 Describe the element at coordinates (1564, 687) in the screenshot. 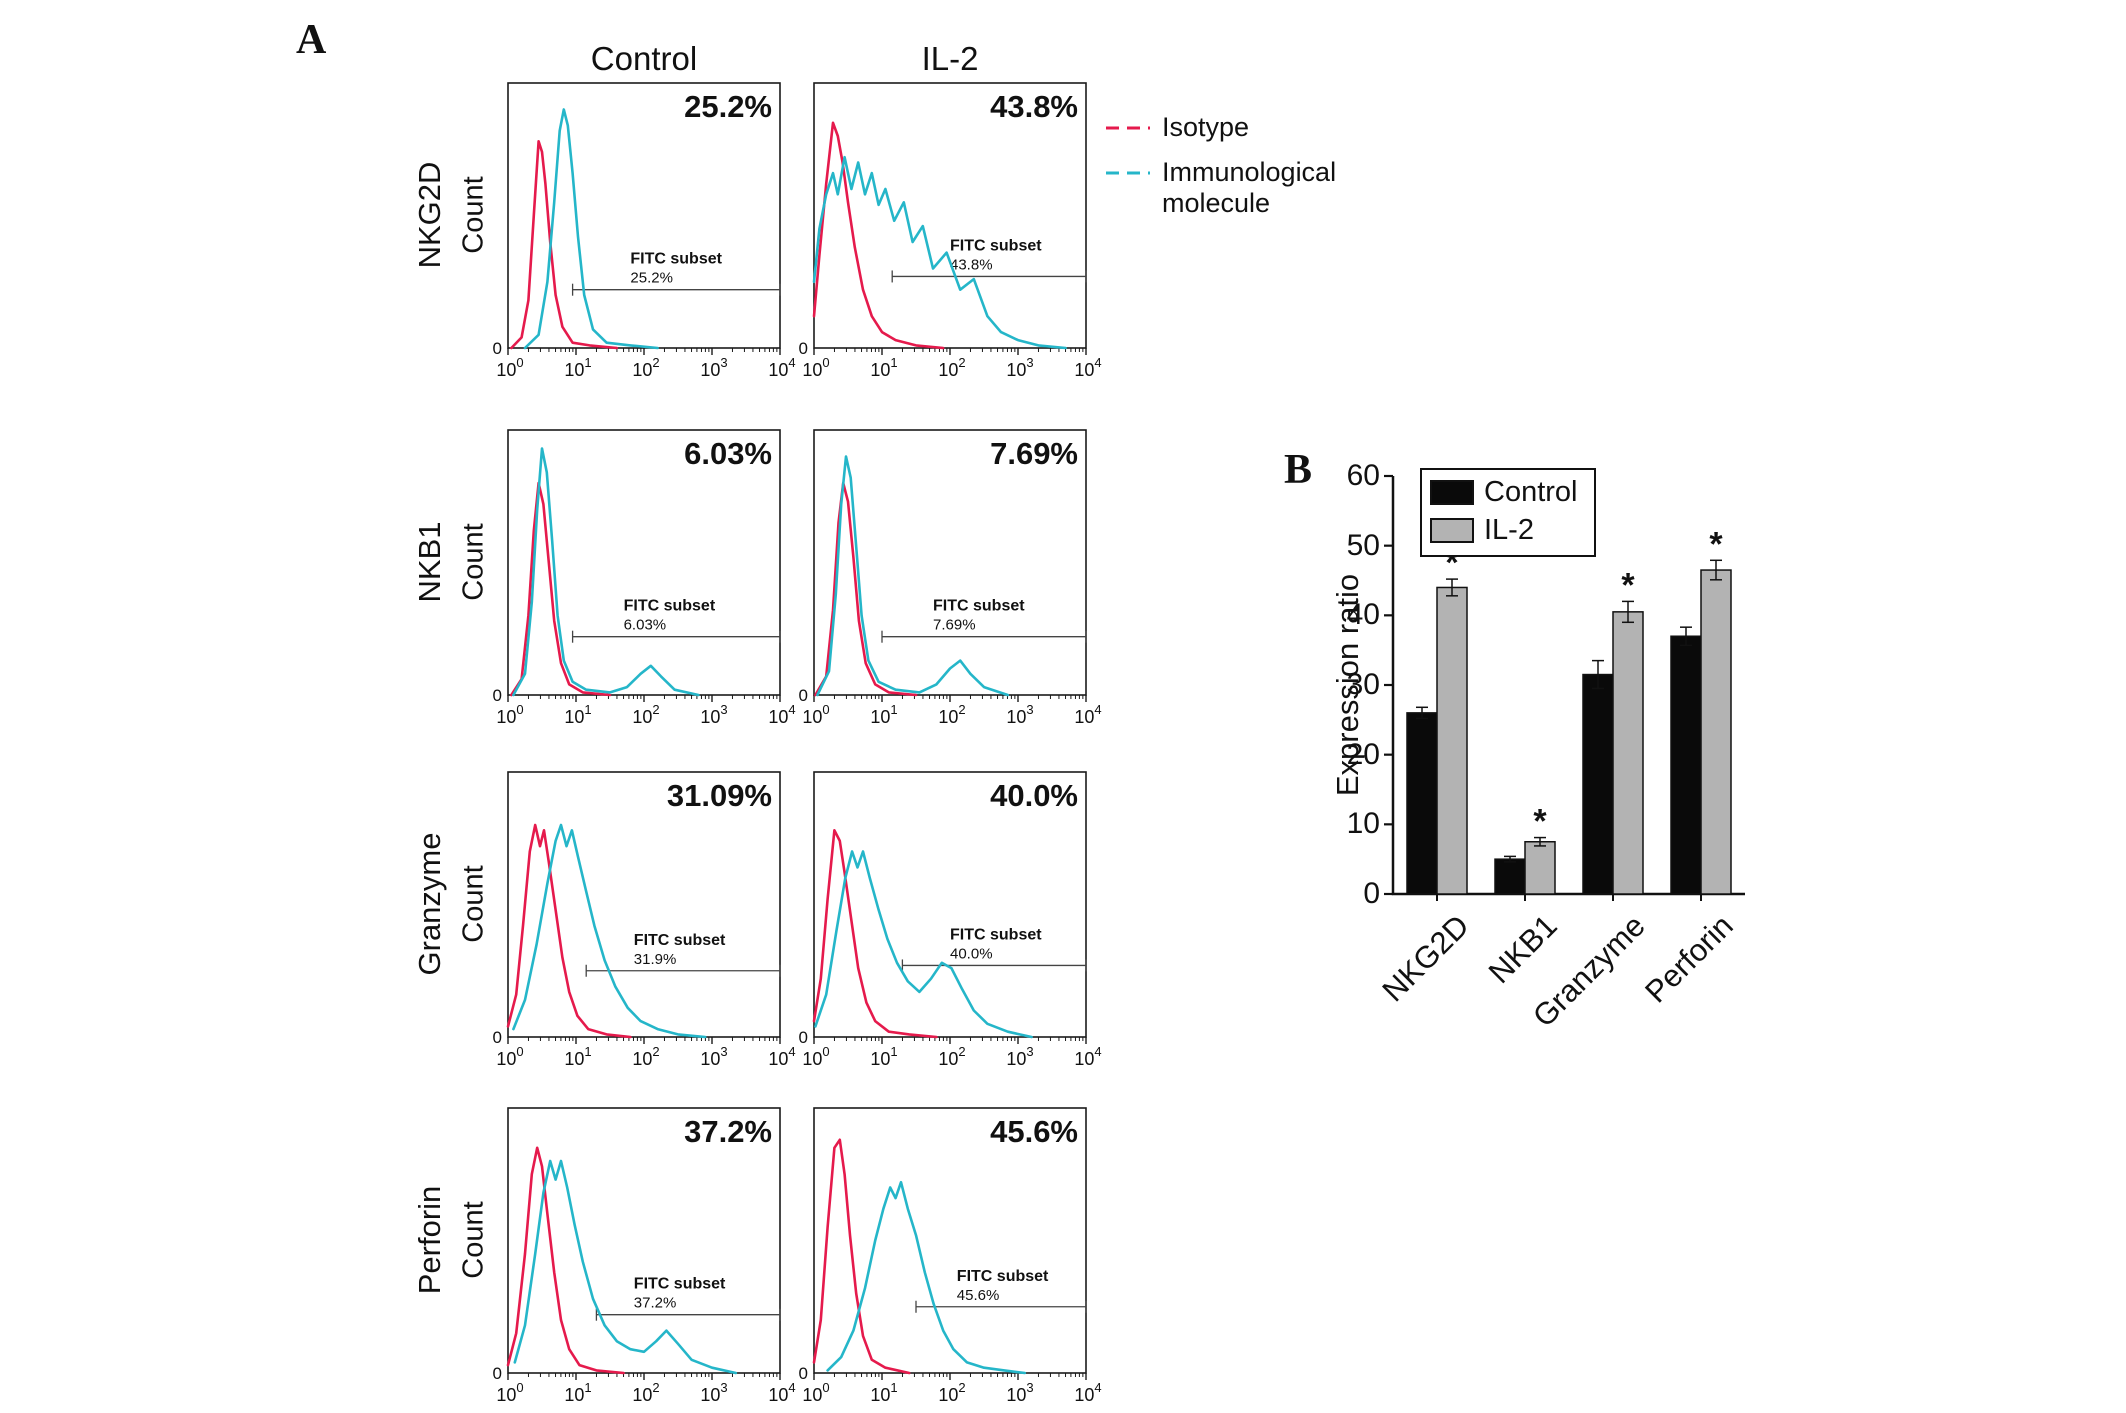

I see `bar-chart: ****` at that location.